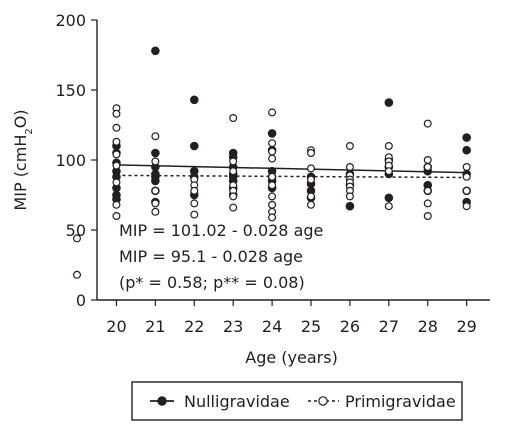  What do you see at coordinates (428, 326) in the screenshot?
I see `x-tick-label: 28` at bounding box center [428, 326].